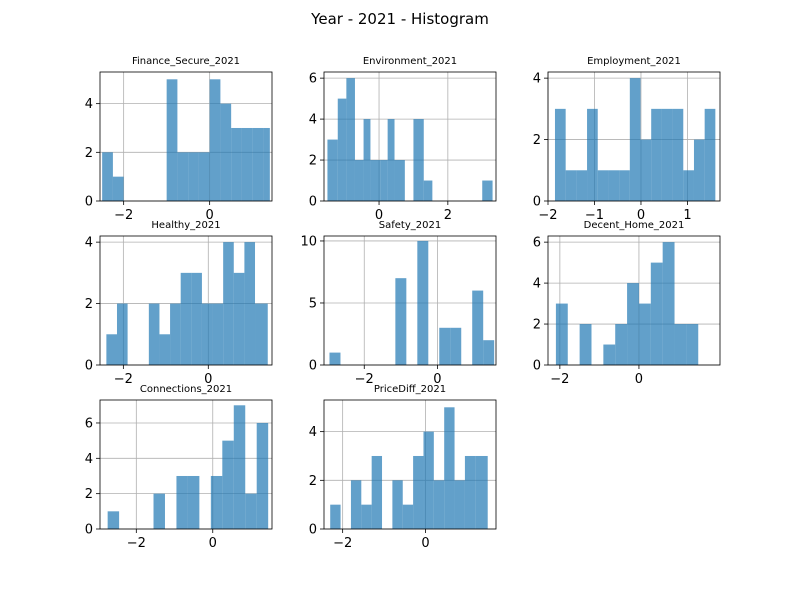 This screenshot has width=800, height=600. I want to click on subplot-Finance_Secure_2021: −2 0 0 2 4 Finance_Secure_2021, so click(179, 139).